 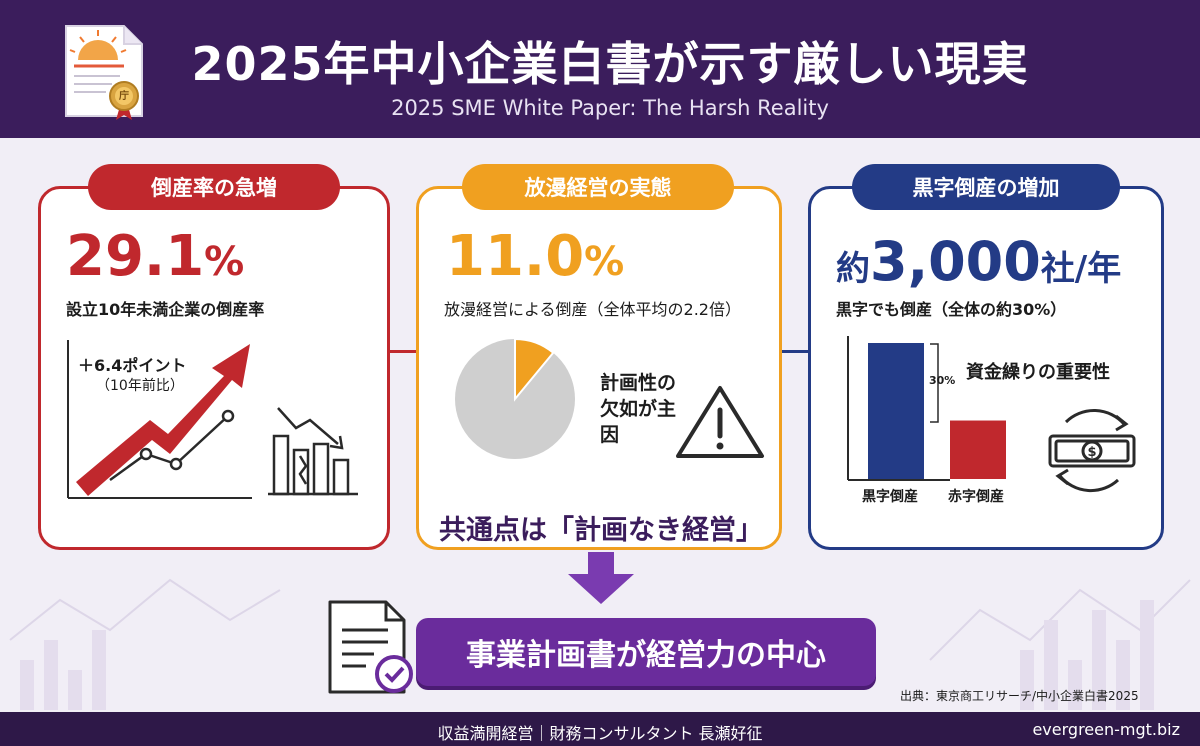 What do you see at coordinates (604, 262) in the screenshot?
I see `laissez-faire-unit: %` at bounding box center [604, 262].